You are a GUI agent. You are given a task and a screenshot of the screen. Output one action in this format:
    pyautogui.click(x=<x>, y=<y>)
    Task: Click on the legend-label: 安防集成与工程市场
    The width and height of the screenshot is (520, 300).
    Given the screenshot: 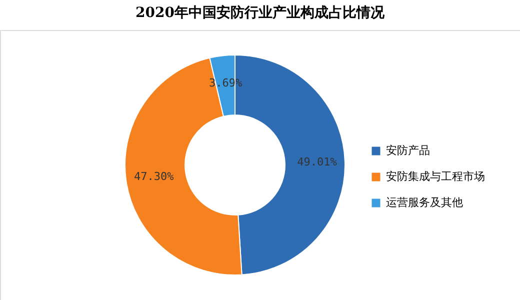 What is the action you would take?
    pyautogui.click(x=435, y=176)
    